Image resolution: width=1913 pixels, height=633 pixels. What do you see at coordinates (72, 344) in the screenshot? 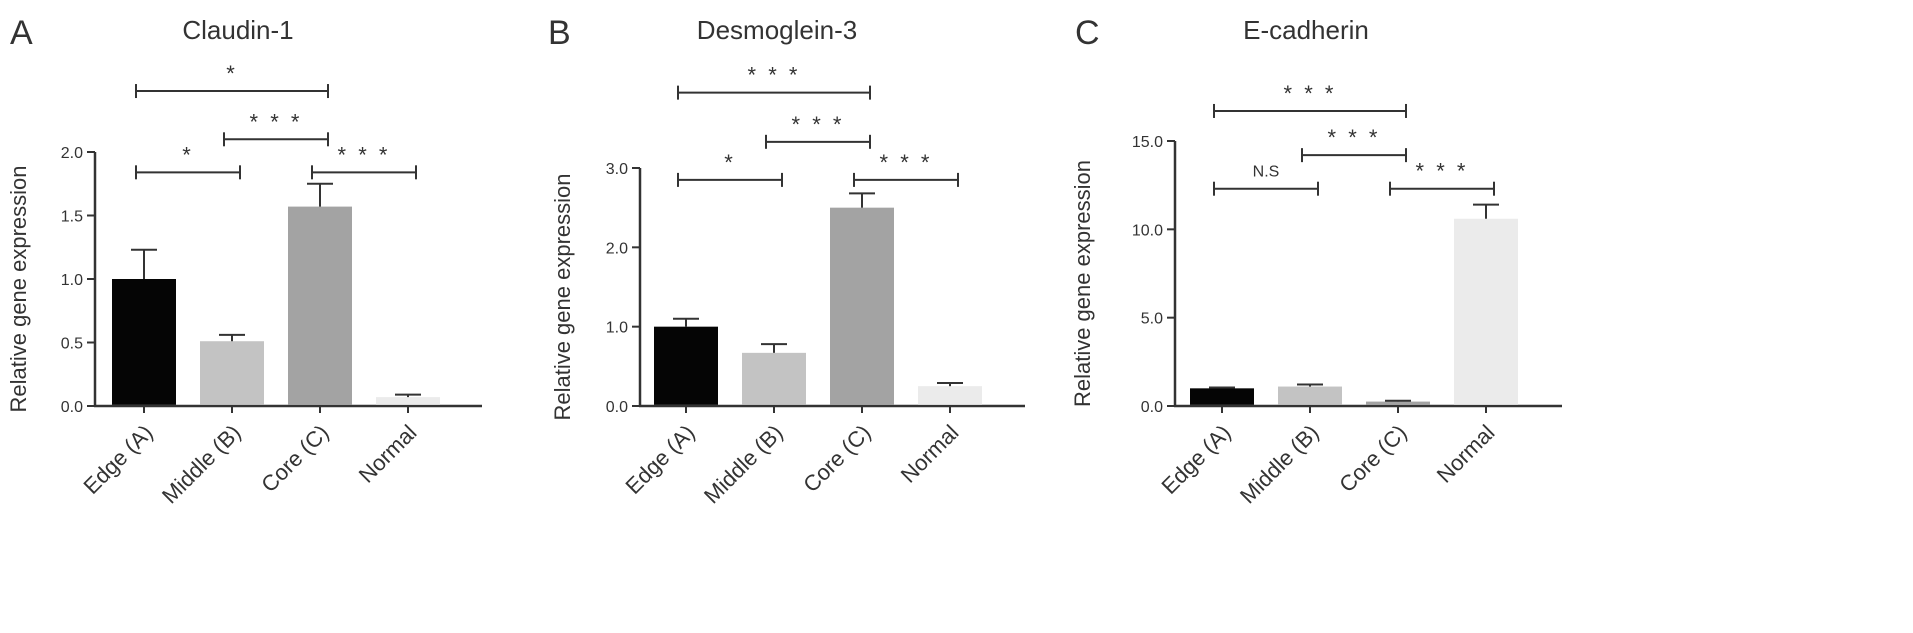
I see `y-tick-label: 0.5` at bounding box center [72, 344].